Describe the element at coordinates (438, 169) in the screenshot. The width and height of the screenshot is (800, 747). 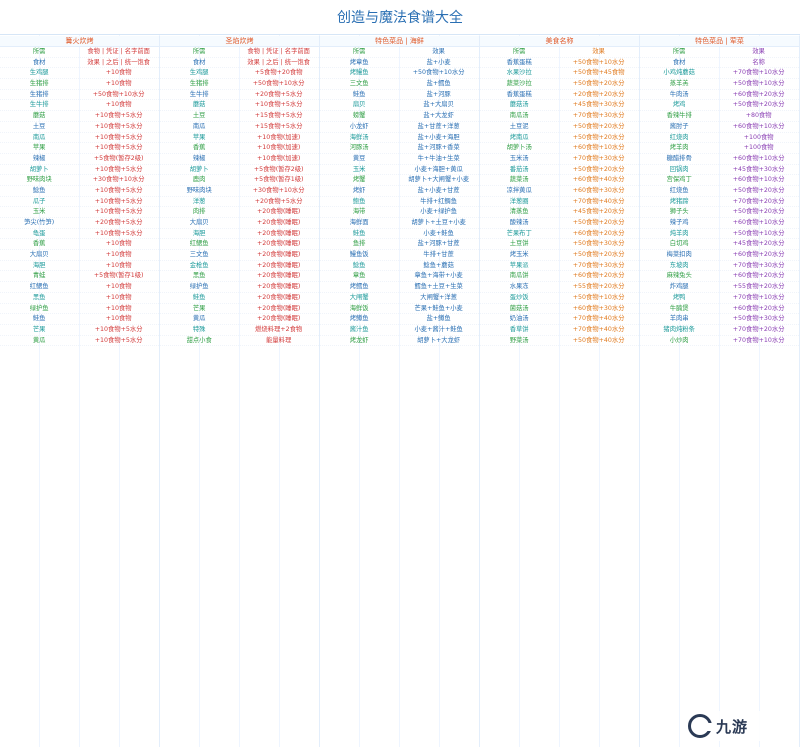
I see `effect-cell: 小麦+海胆+黄瓜` at that location.